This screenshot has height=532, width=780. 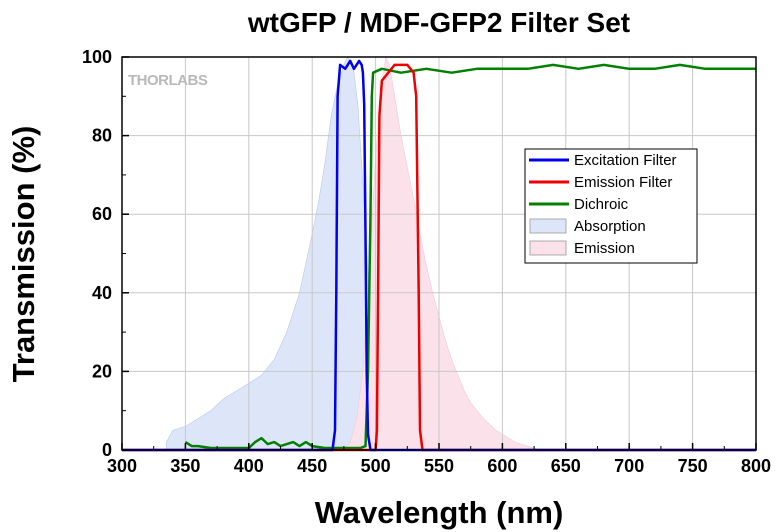 What do you see at coordinates (566, 466) in the screenshot?
I see `x-tick-label: 650` at bounding box center [566, 466].